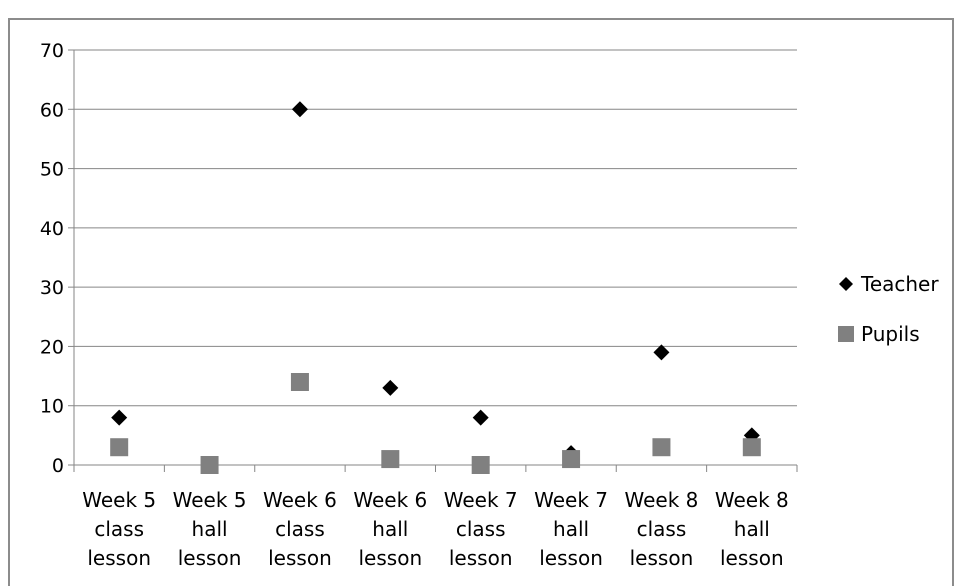  Describe the element at coordinates (52, 288) in the screenshot. I see `y-tick-label: 30` at that location.